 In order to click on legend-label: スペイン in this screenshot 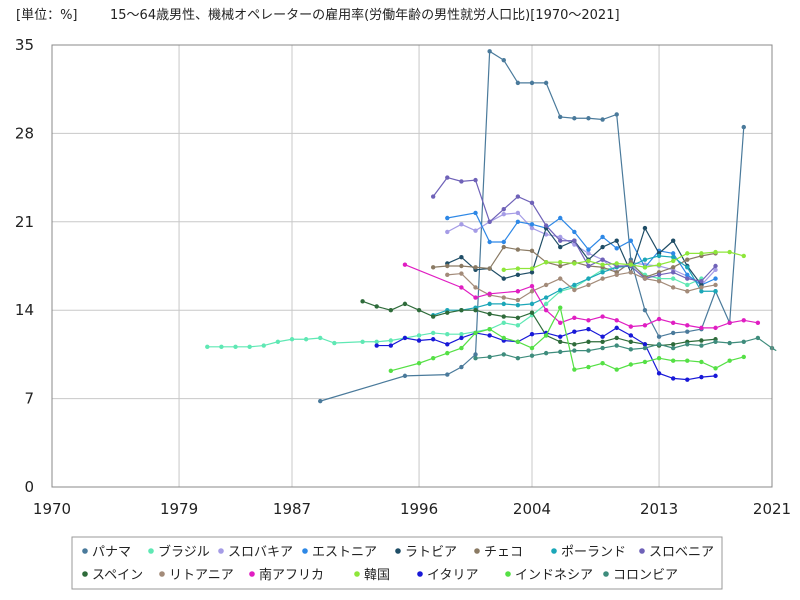, I will do `click(117, 575)`.